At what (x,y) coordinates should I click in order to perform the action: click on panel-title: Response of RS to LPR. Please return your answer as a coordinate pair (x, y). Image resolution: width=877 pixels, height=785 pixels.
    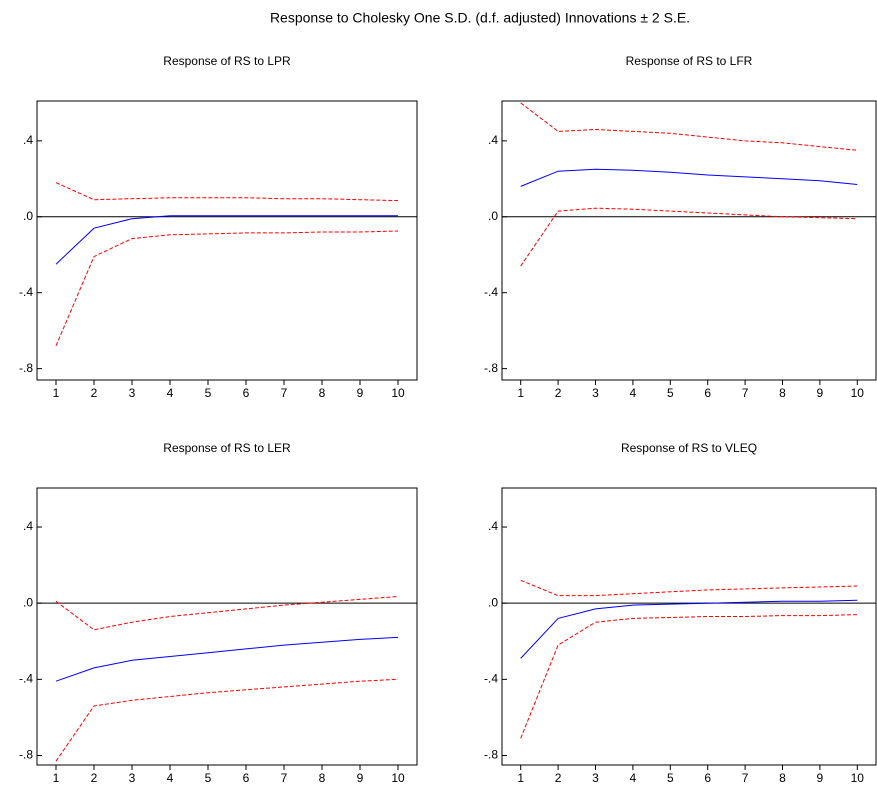
    Looking at the image, I should click on (227, 61).